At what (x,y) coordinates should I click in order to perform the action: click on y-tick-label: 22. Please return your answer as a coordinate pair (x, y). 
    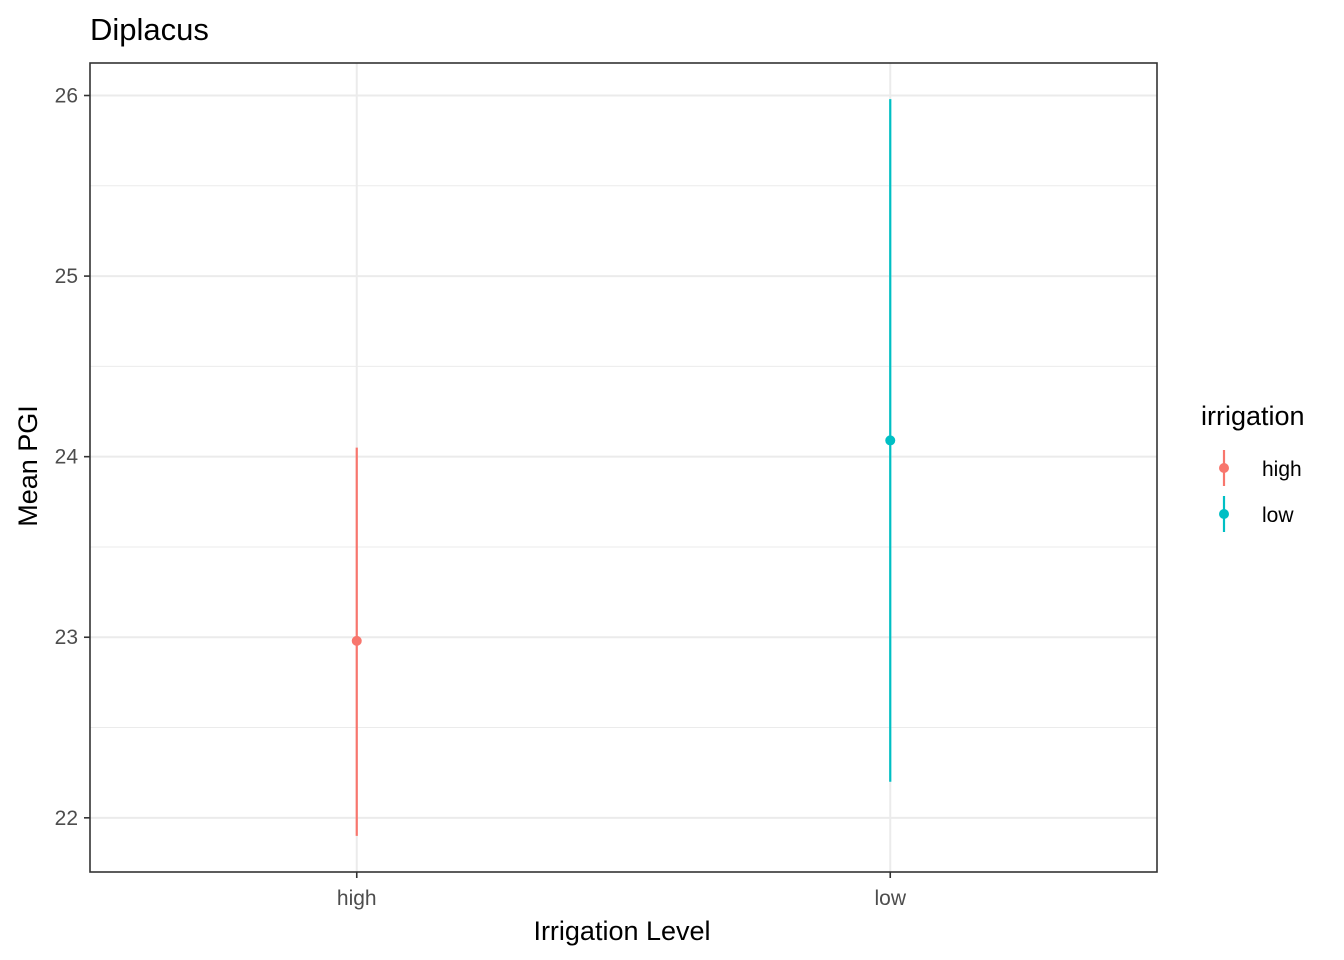
    Looking at the image, I should click on (66, 818).